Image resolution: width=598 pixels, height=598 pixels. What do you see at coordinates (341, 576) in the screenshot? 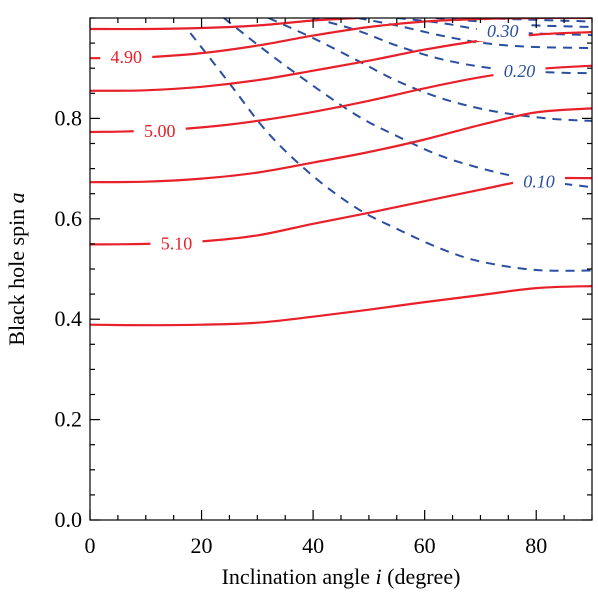
I see `x-axis-title: Inclination angle i (degree)` at bounding box center [341, 576].